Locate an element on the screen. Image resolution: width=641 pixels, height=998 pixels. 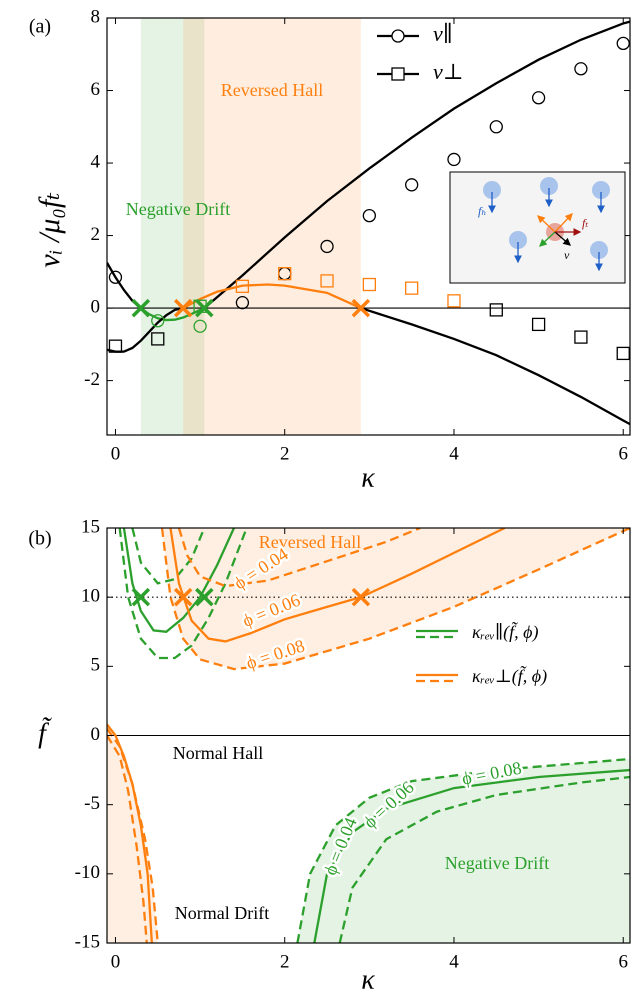
y-tick-label: 5 is located at coordinates (96, 665).